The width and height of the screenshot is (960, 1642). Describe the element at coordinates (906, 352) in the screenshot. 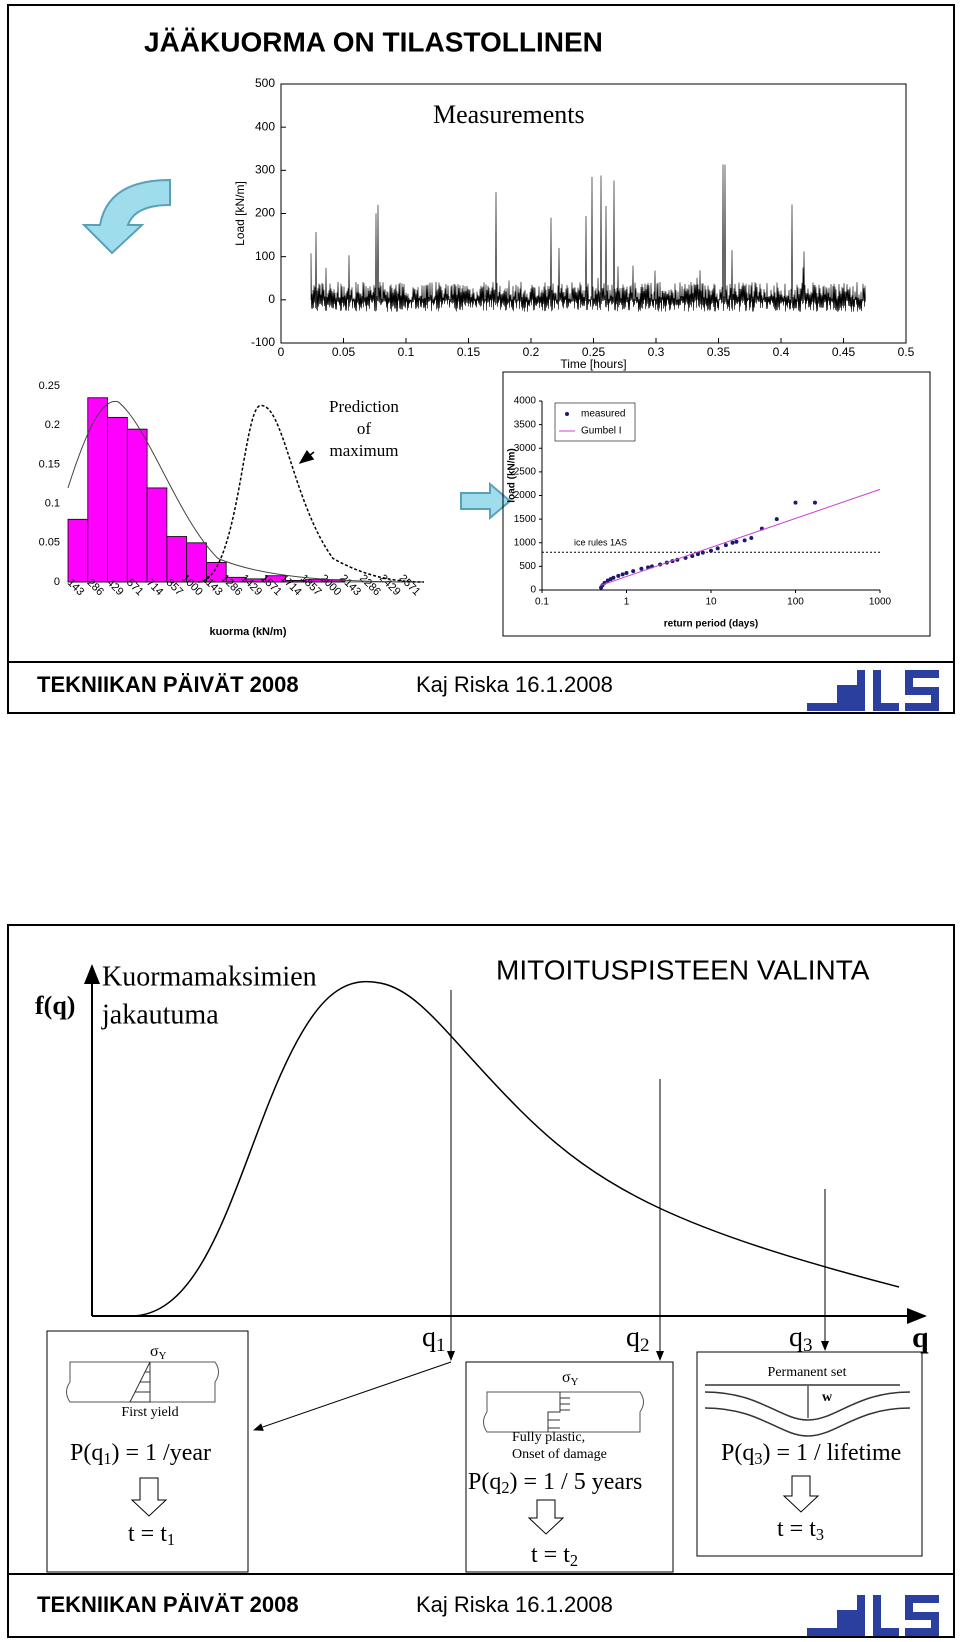

I see `x-tick-label: 0.5` at that location.